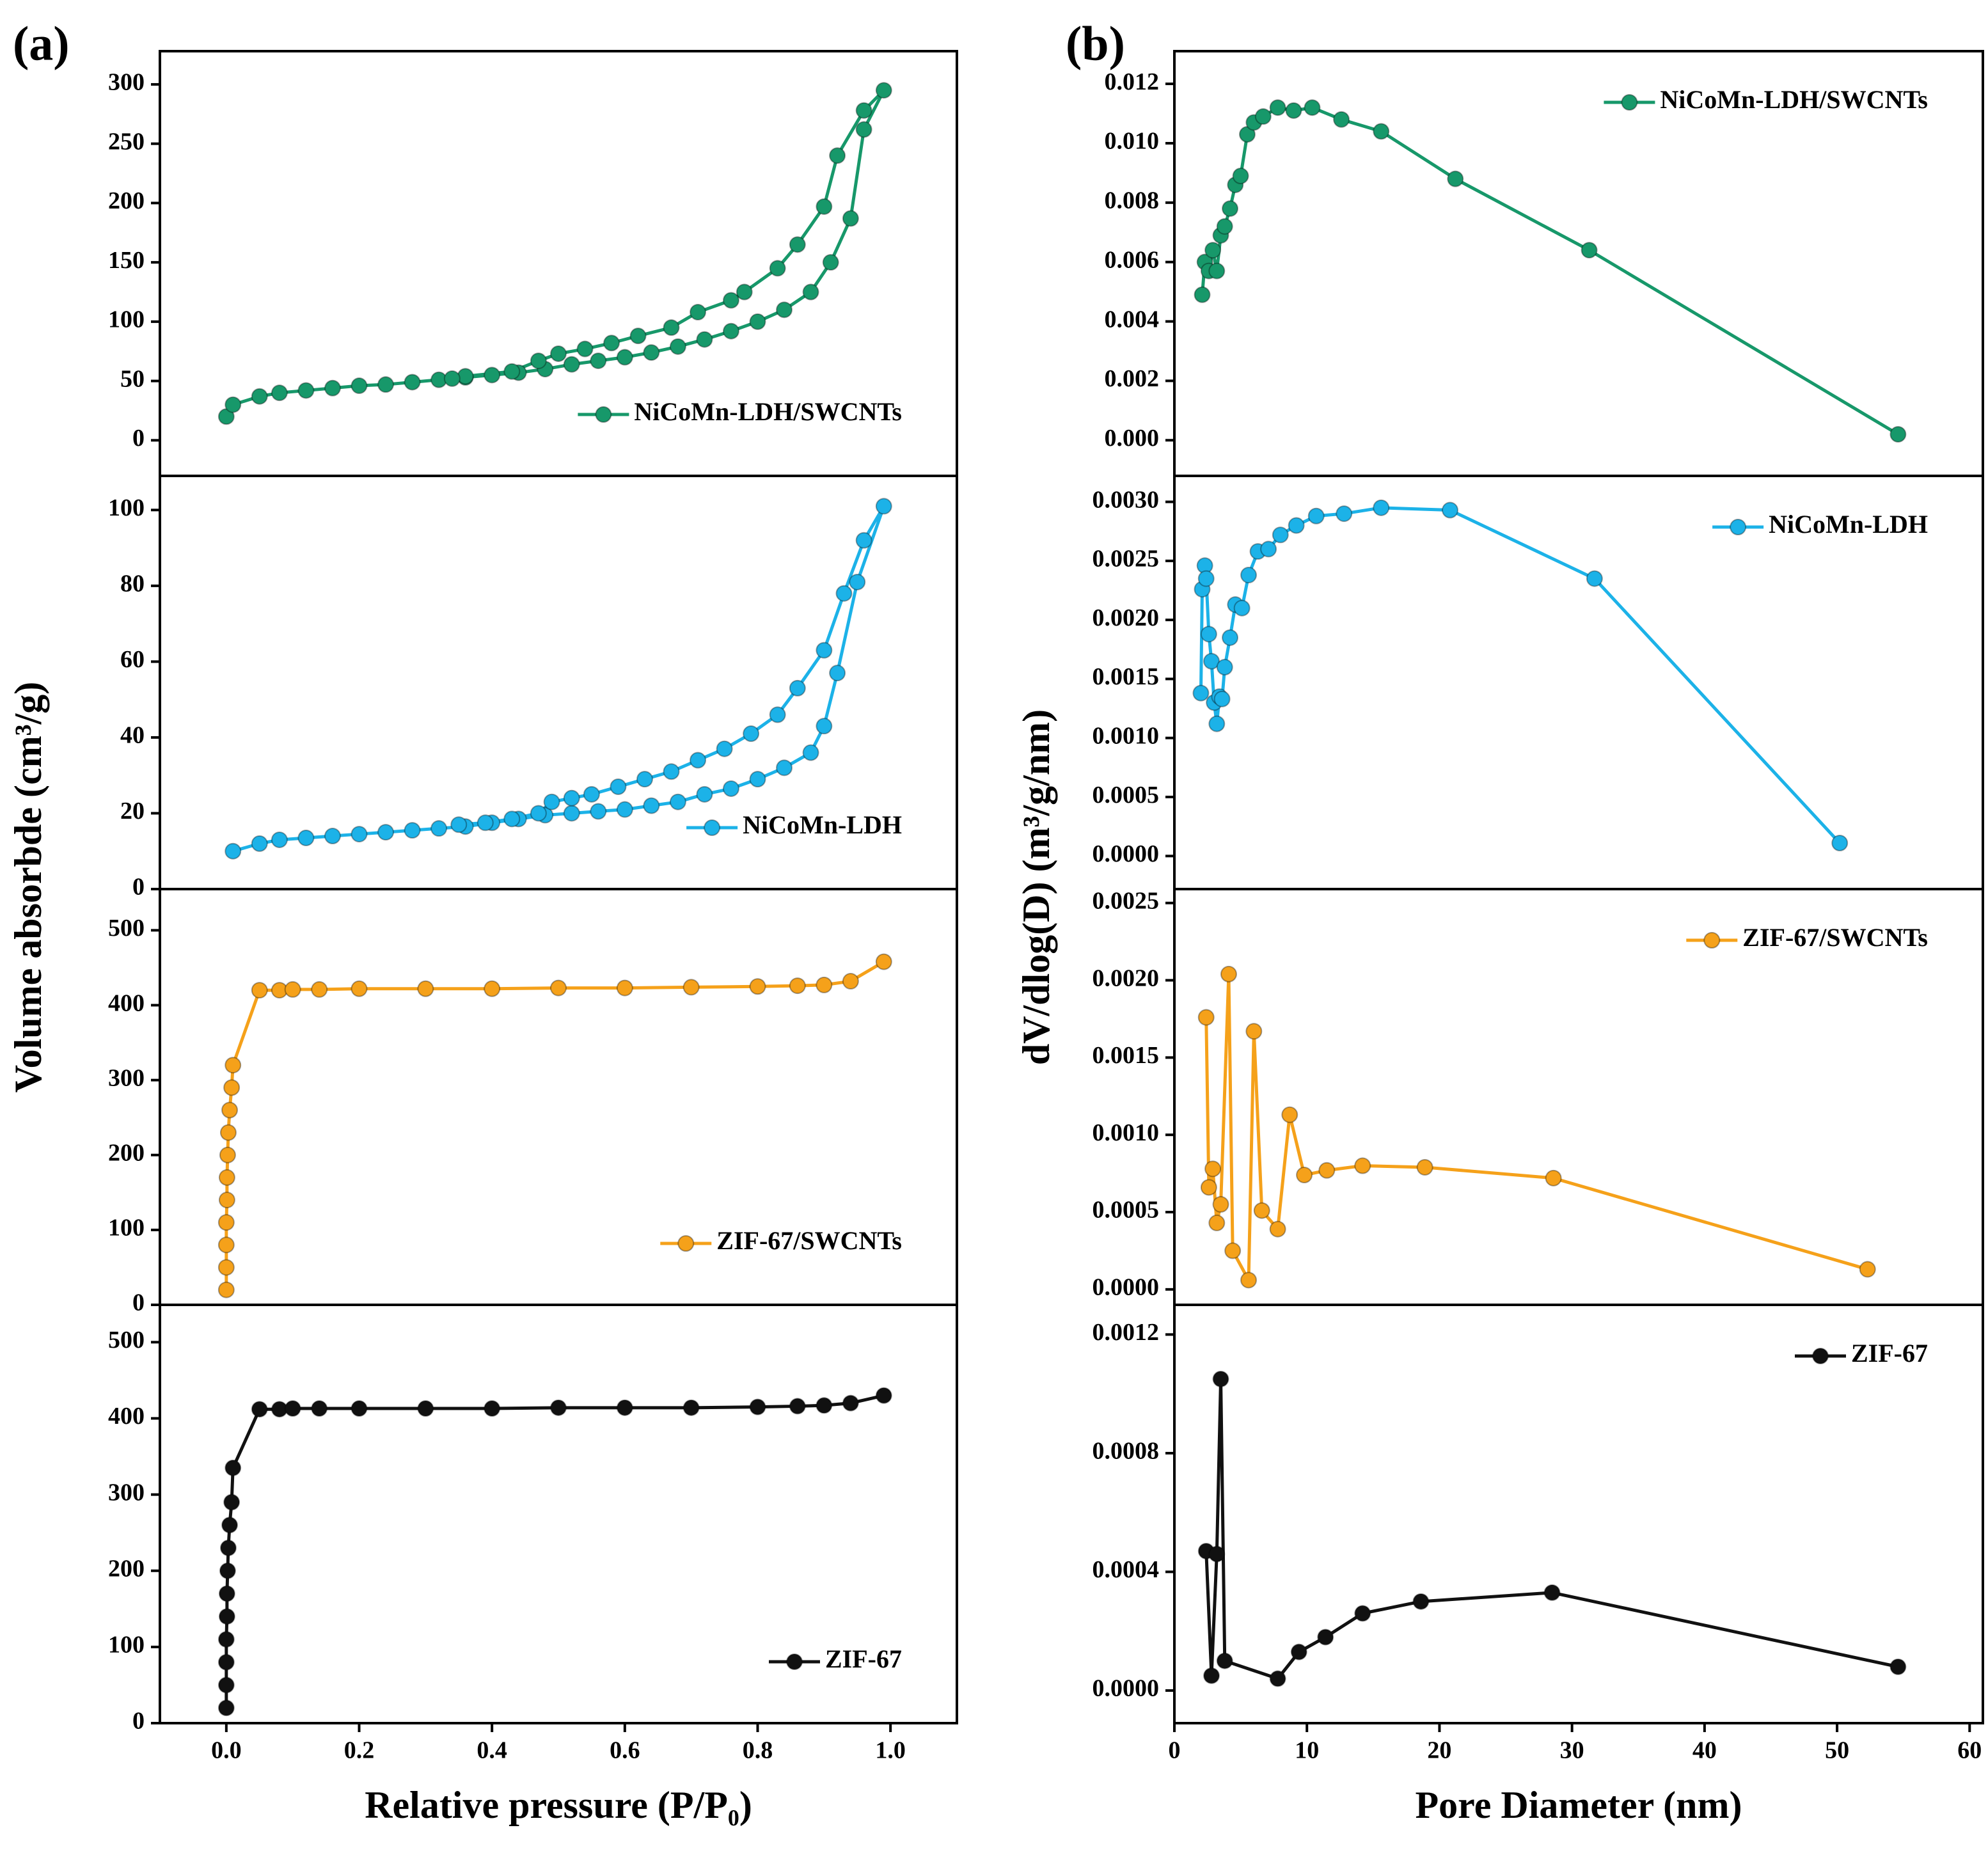  Describe the element at coordinates (822, 824) in the screenshot. I see `legend-label: NiCoMn-LDH` at that location.